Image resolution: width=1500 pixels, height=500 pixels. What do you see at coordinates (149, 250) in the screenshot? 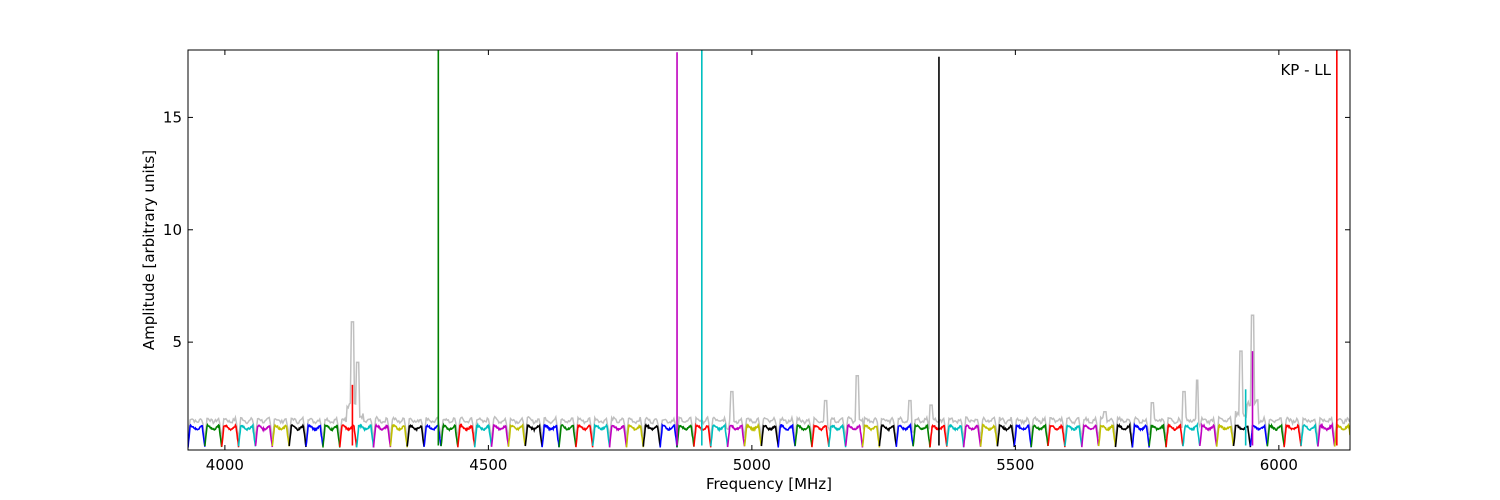
I see `y-axis-label: Amplitude [arbitrary units]` at bounding box center [149, 250].